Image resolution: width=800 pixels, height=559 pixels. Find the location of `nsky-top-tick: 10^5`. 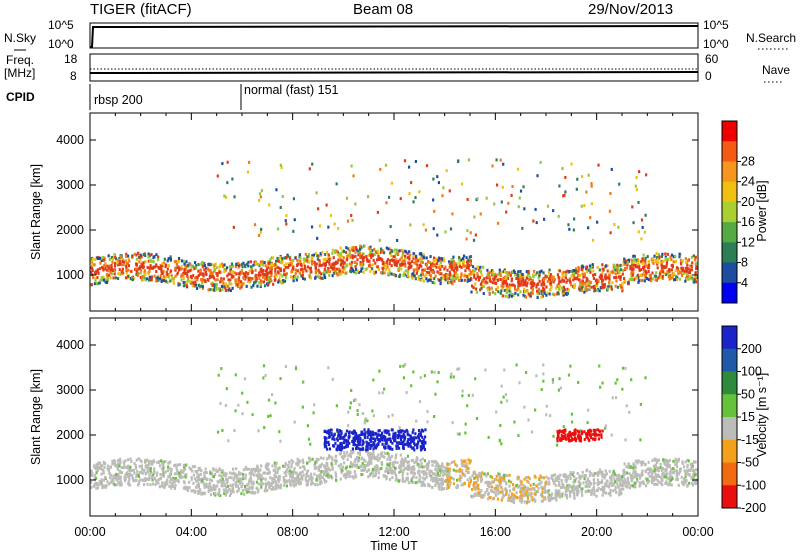

nsky-top-tick: 10^5 is located at coordinates (61, 25).